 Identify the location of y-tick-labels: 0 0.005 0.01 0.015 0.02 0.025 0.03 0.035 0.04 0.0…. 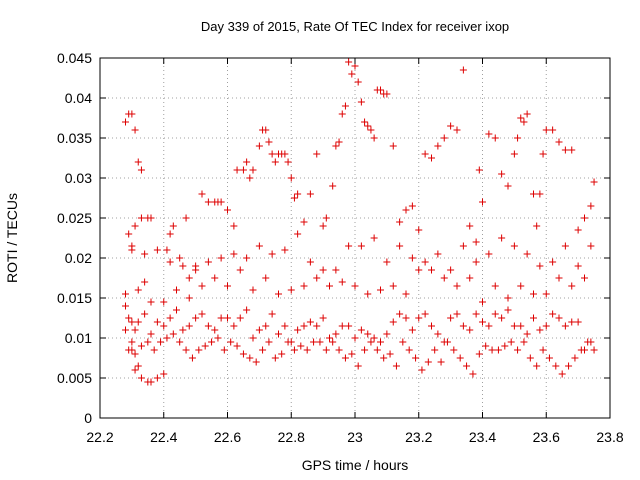
(74, 238).